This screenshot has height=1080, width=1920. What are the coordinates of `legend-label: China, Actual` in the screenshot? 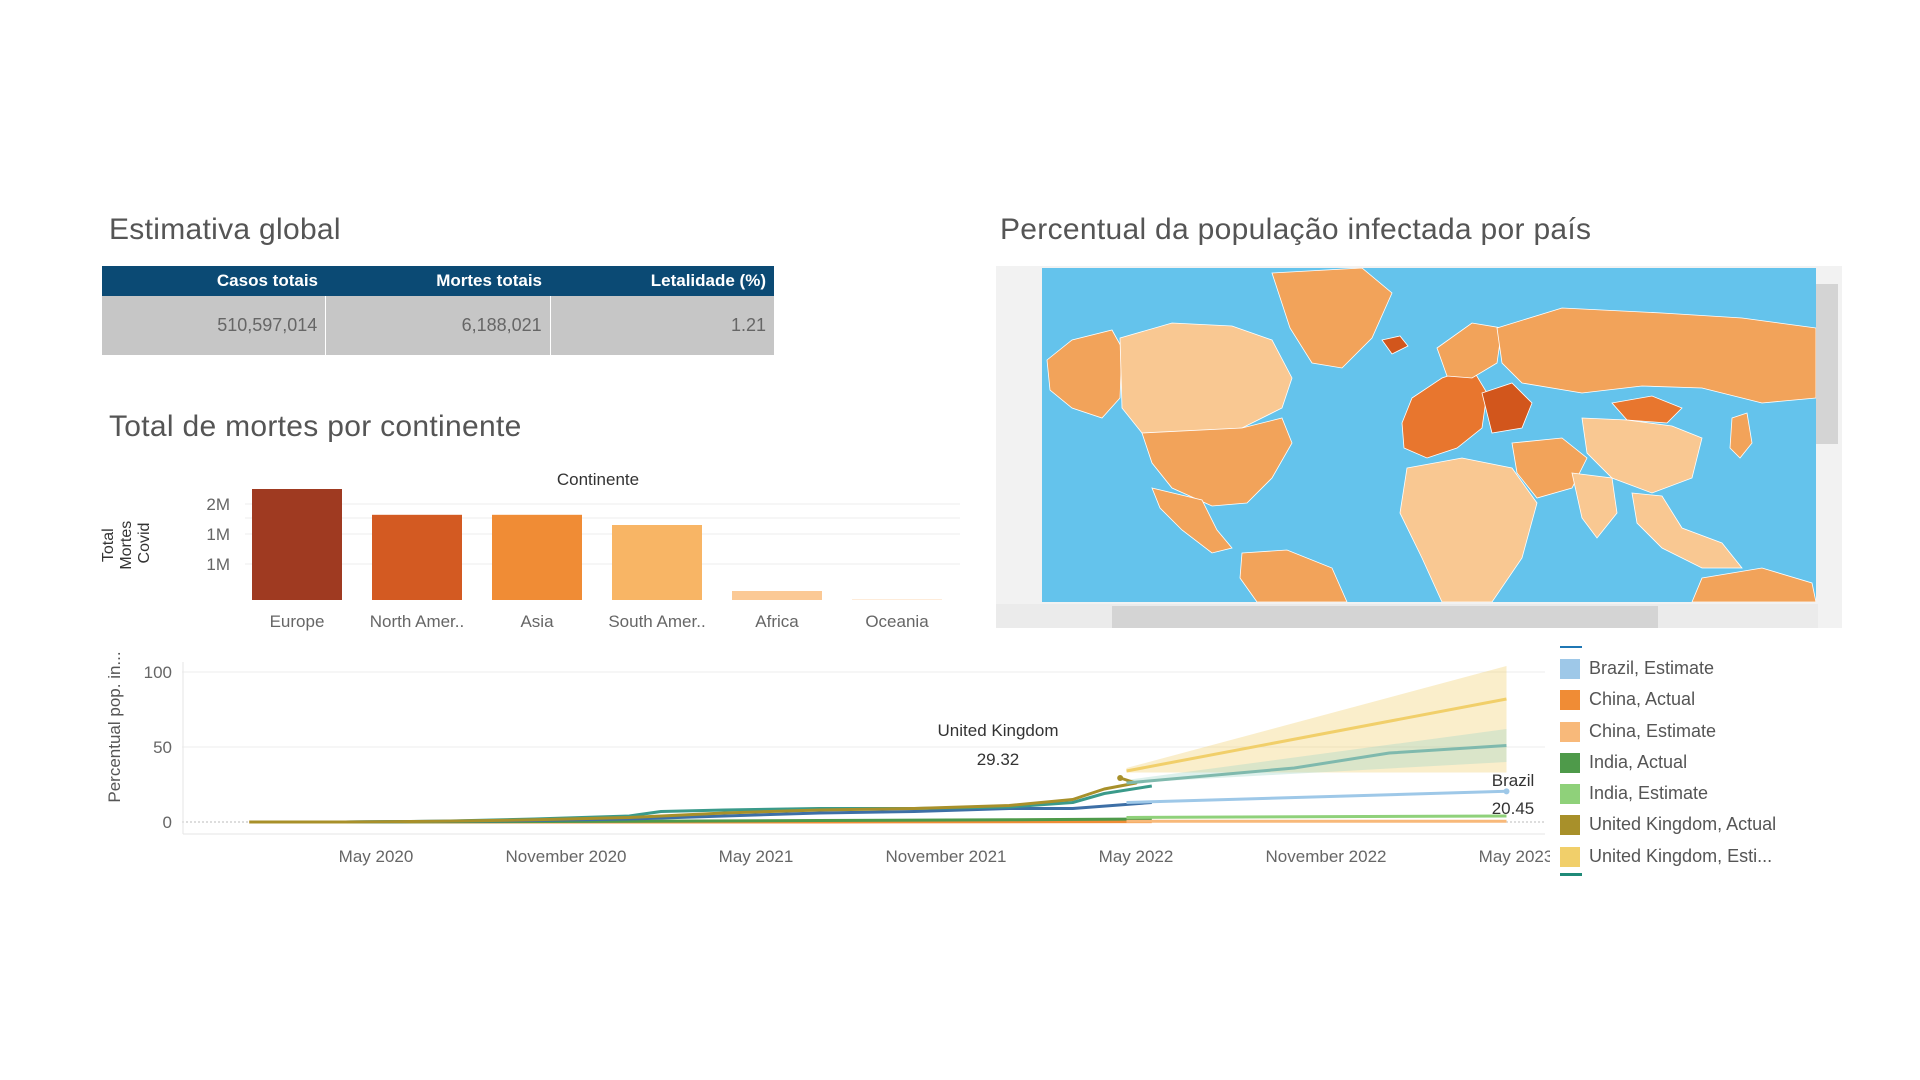 It's located at (1642, 699).